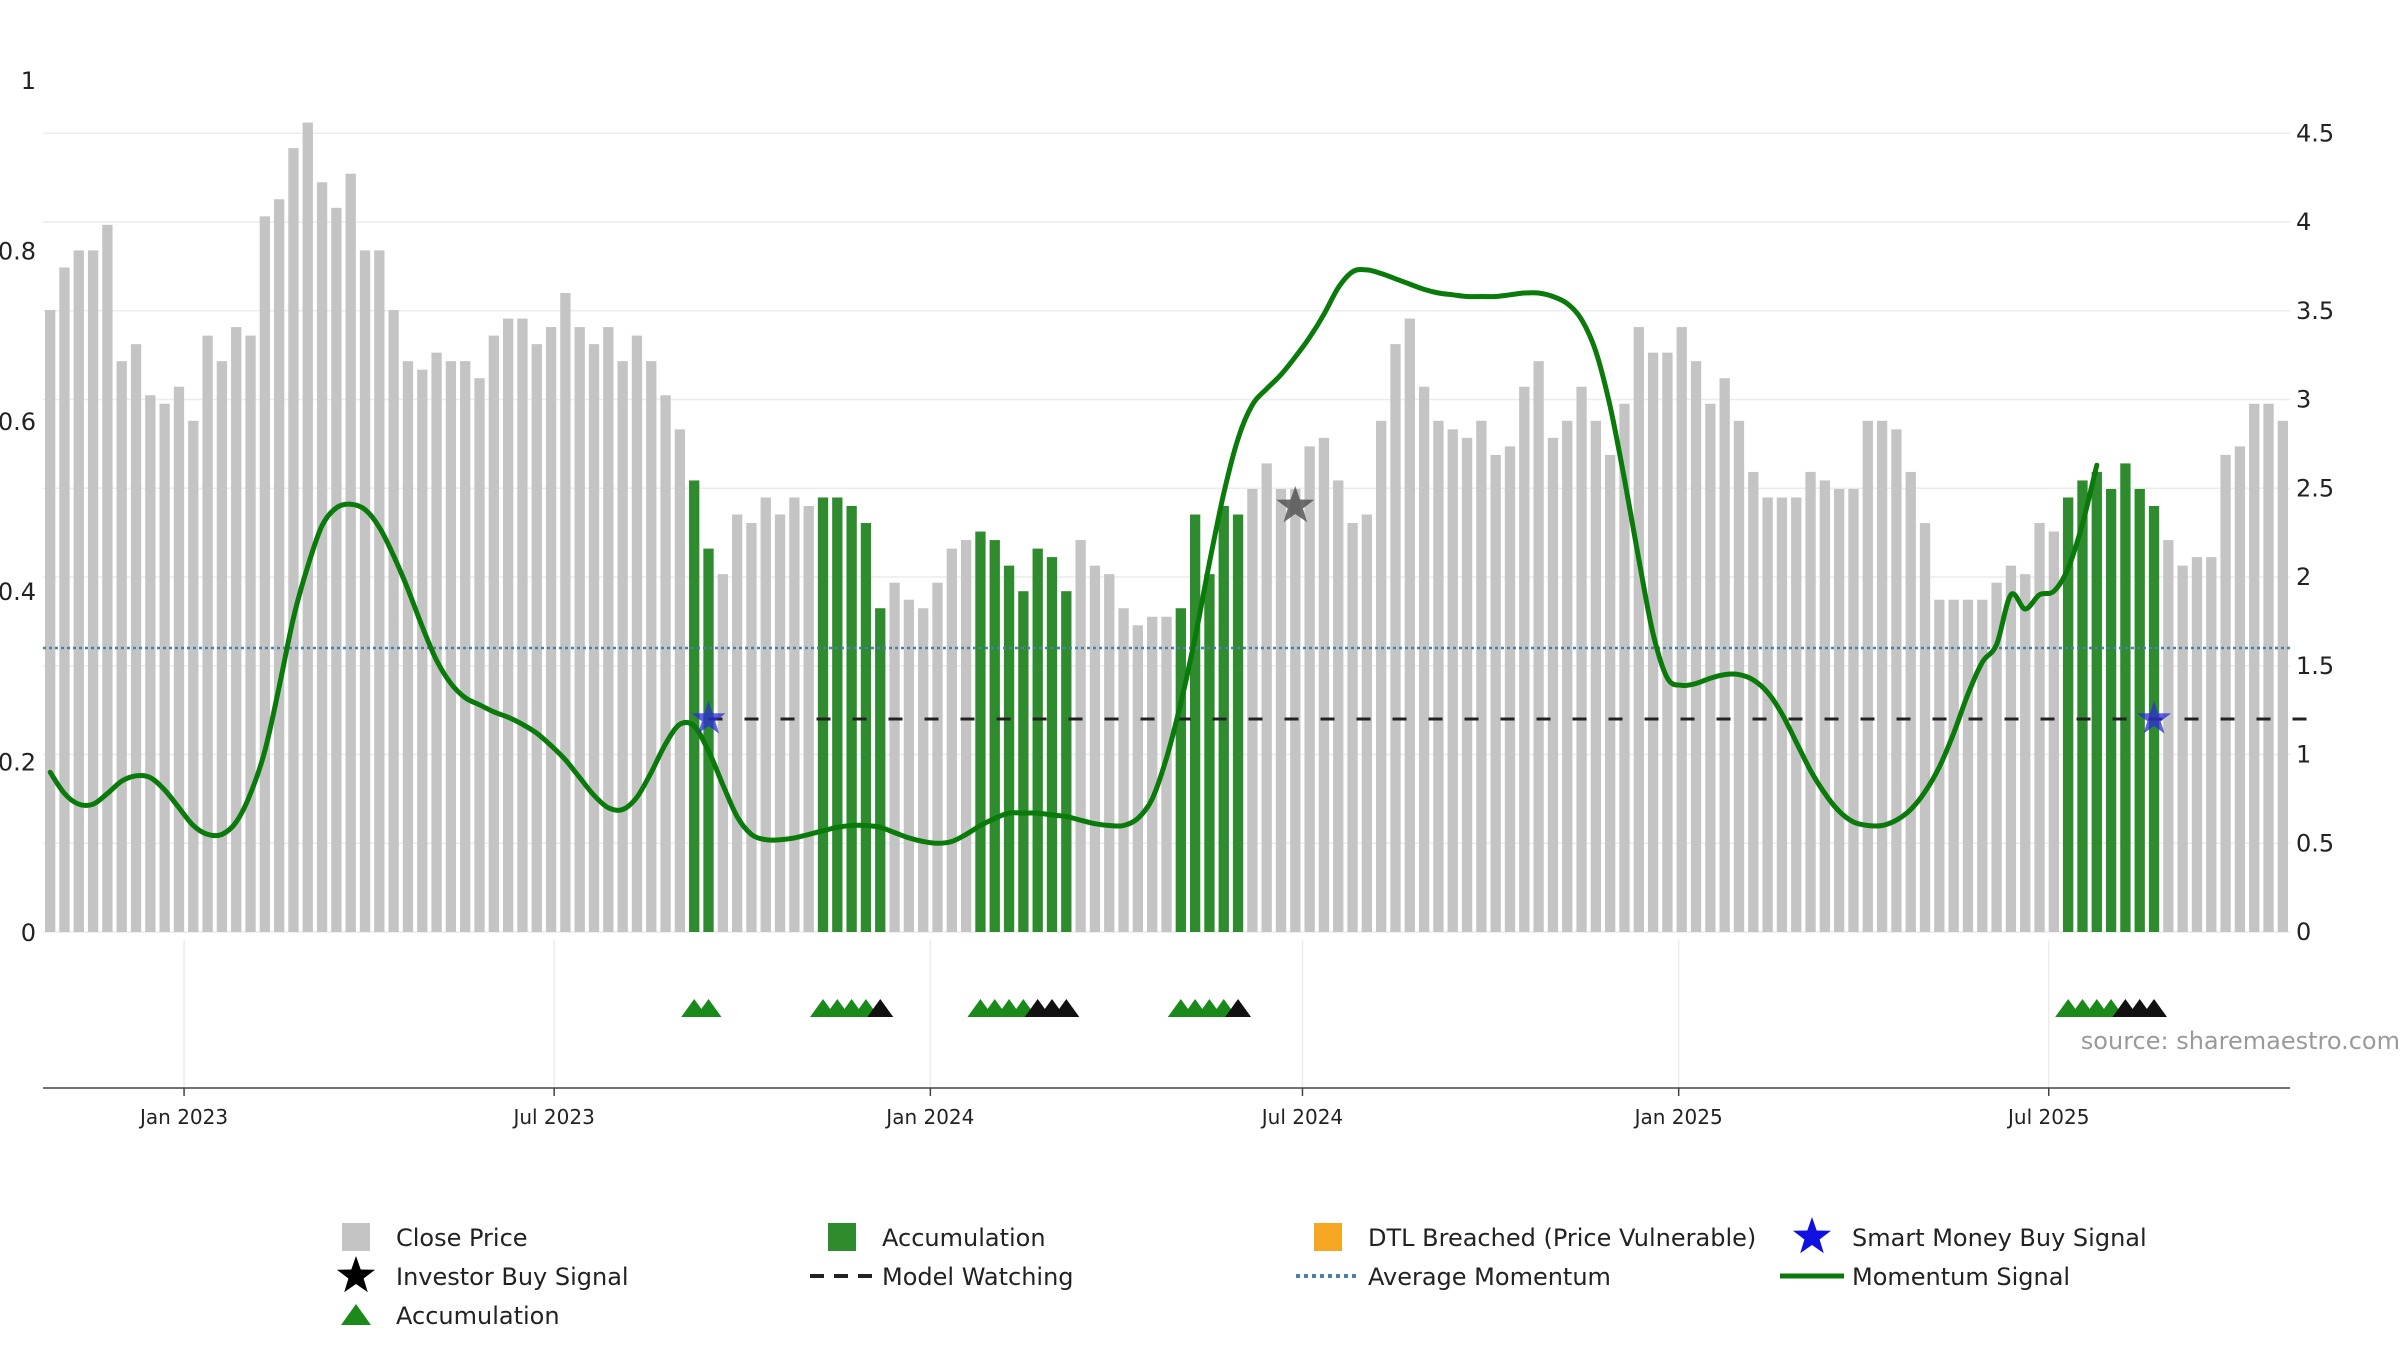 Image resolution: width=2400 pixels, height=1350 pixels. Describe the element at coordinates (2303, 400) in the screenshot. I see `right-axis-tick-label: 3` at that location.